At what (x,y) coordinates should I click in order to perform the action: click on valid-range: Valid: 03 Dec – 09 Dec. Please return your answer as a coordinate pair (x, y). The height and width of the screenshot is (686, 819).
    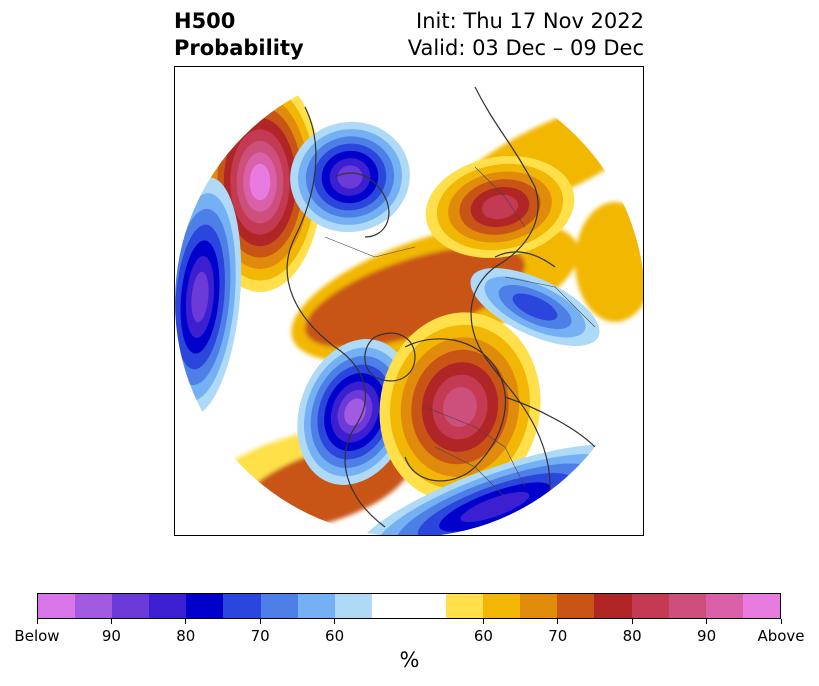
    Looking at the image, I should click on (525, 48).